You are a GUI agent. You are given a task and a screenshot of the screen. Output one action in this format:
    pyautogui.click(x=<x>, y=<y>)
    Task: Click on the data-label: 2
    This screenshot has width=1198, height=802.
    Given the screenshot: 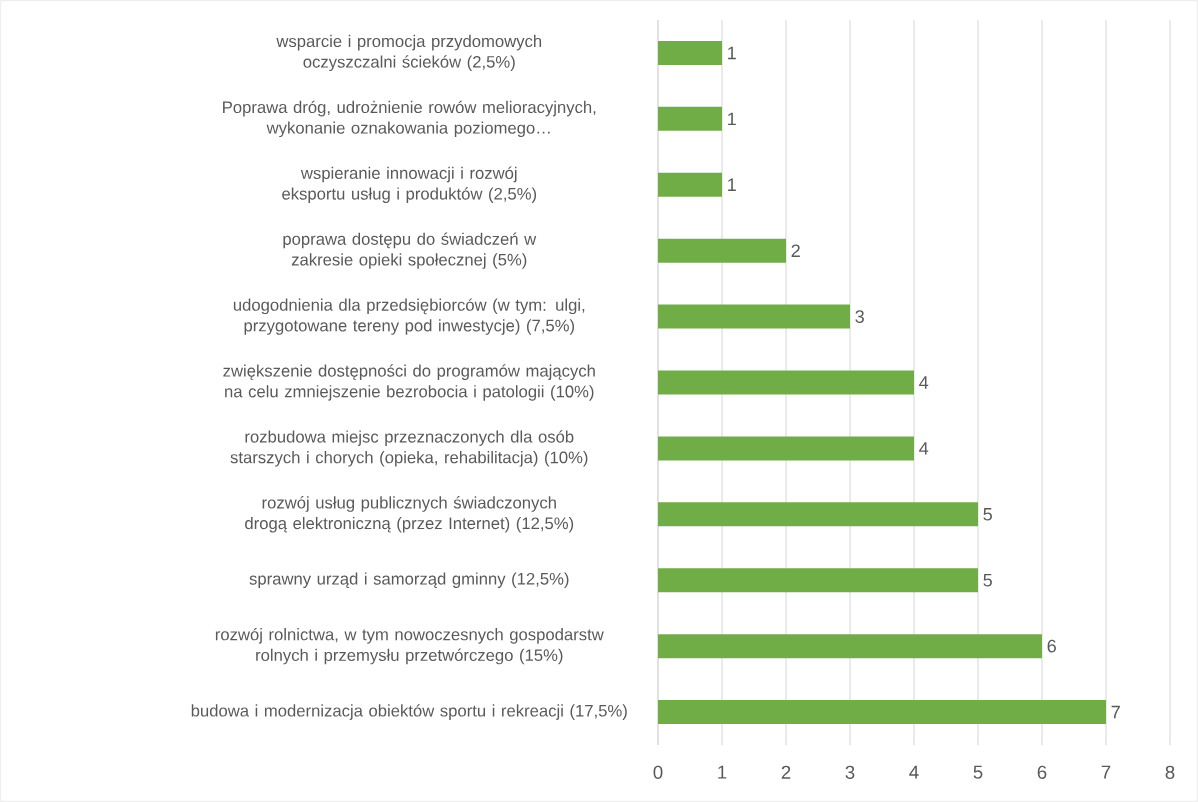 What is the action you would take?
    pyautogui.click(x=795, y=250)
    